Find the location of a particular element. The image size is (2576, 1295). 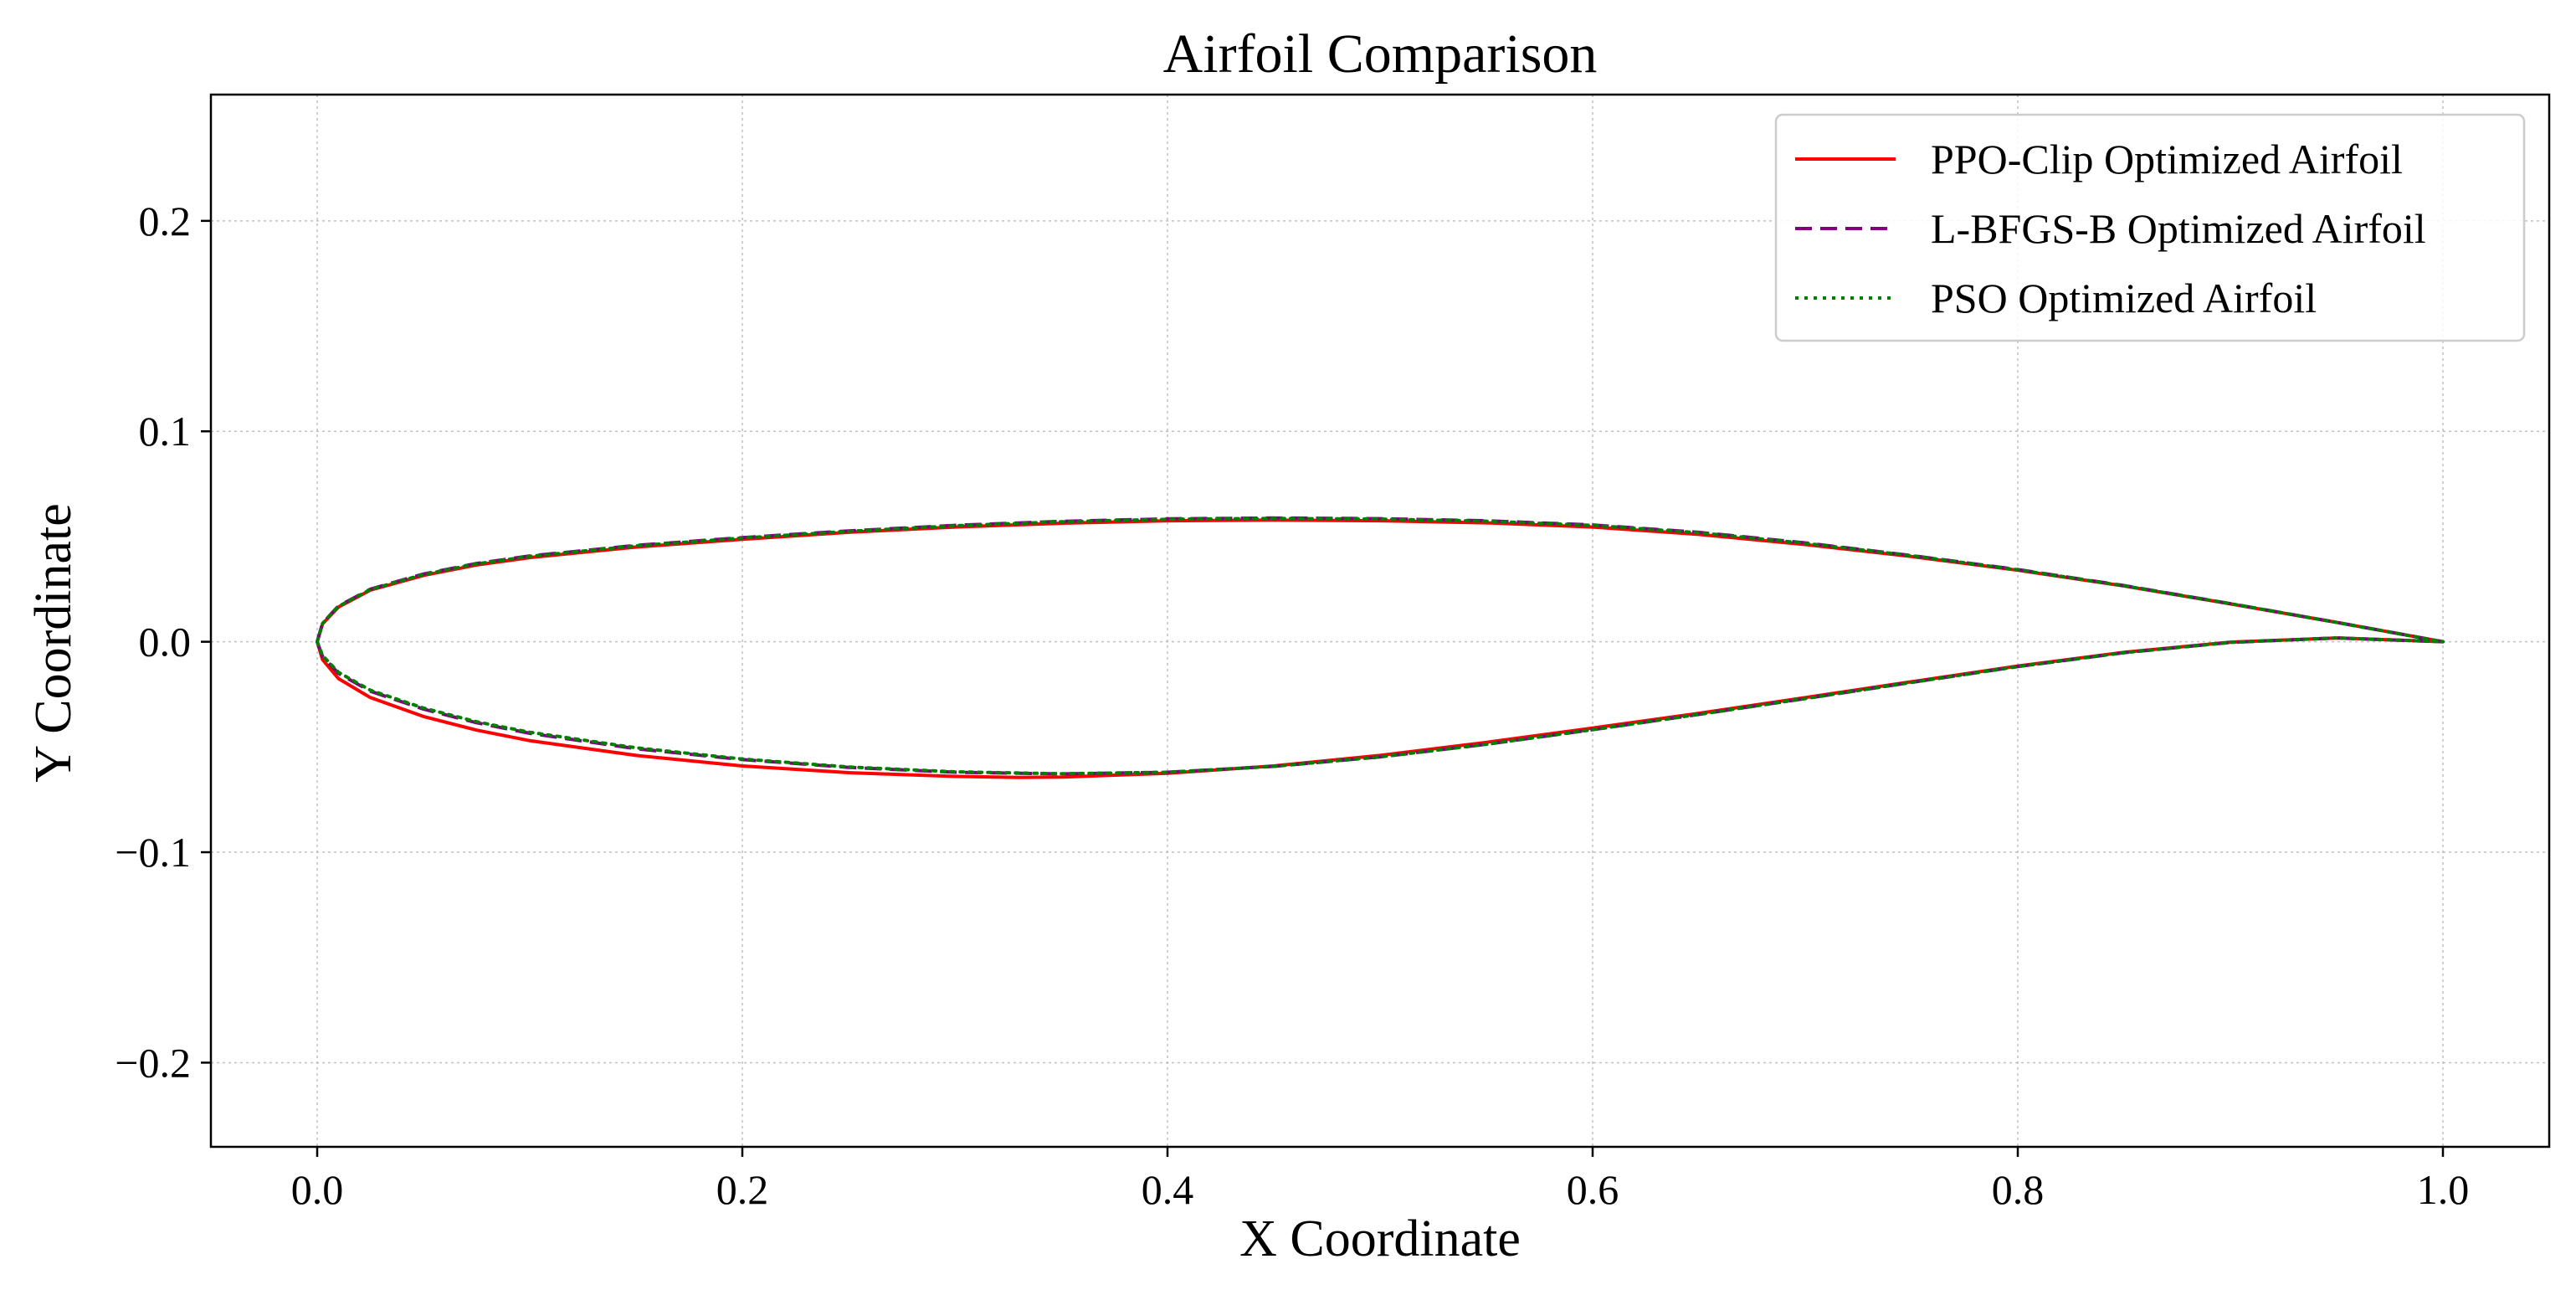

x-tick-label: 0.2 is located at coordinates (742, 1189).